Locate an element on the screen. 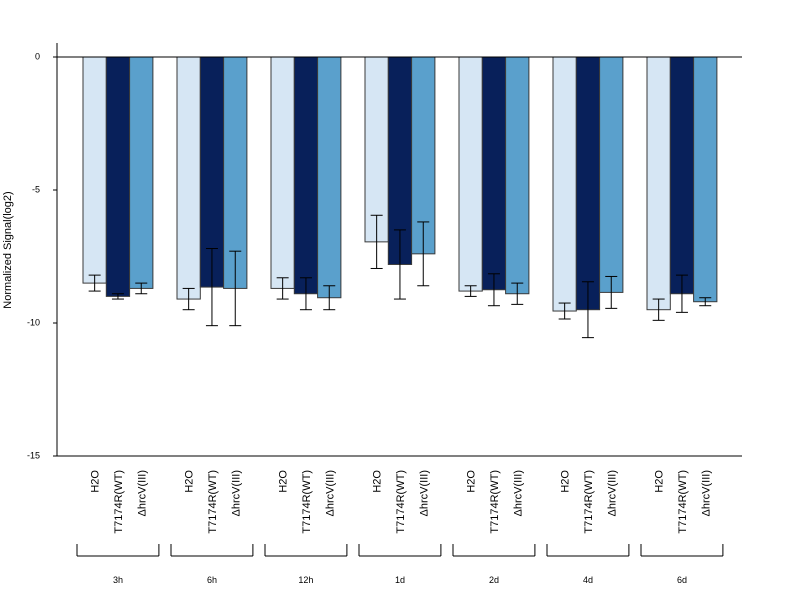  y-axis-label: Normalized Signal(log2) is located at coordinates (8, 249).